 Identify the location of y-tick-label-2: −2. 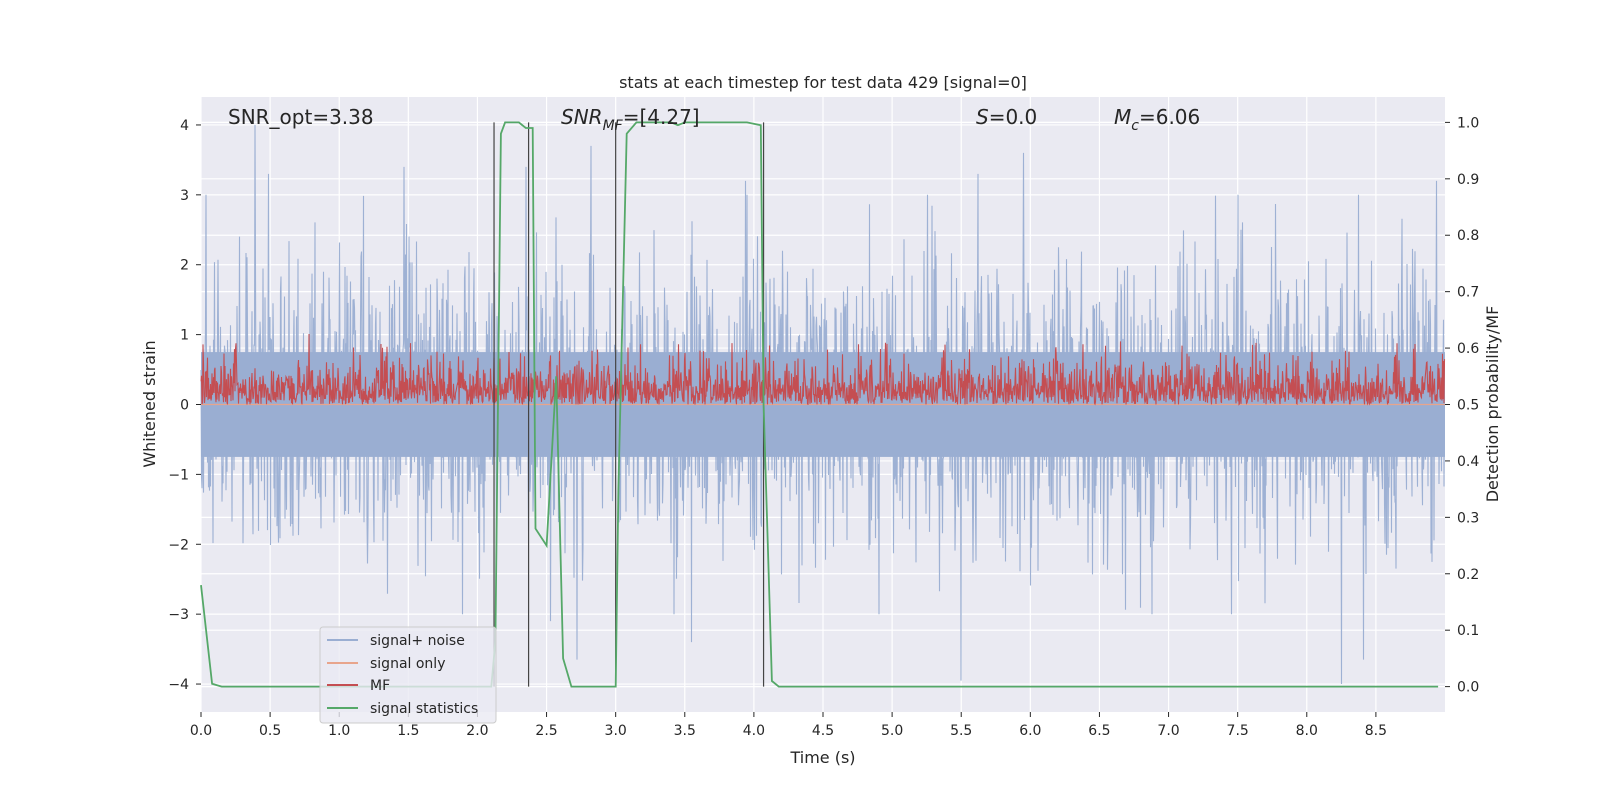
(178, 545).